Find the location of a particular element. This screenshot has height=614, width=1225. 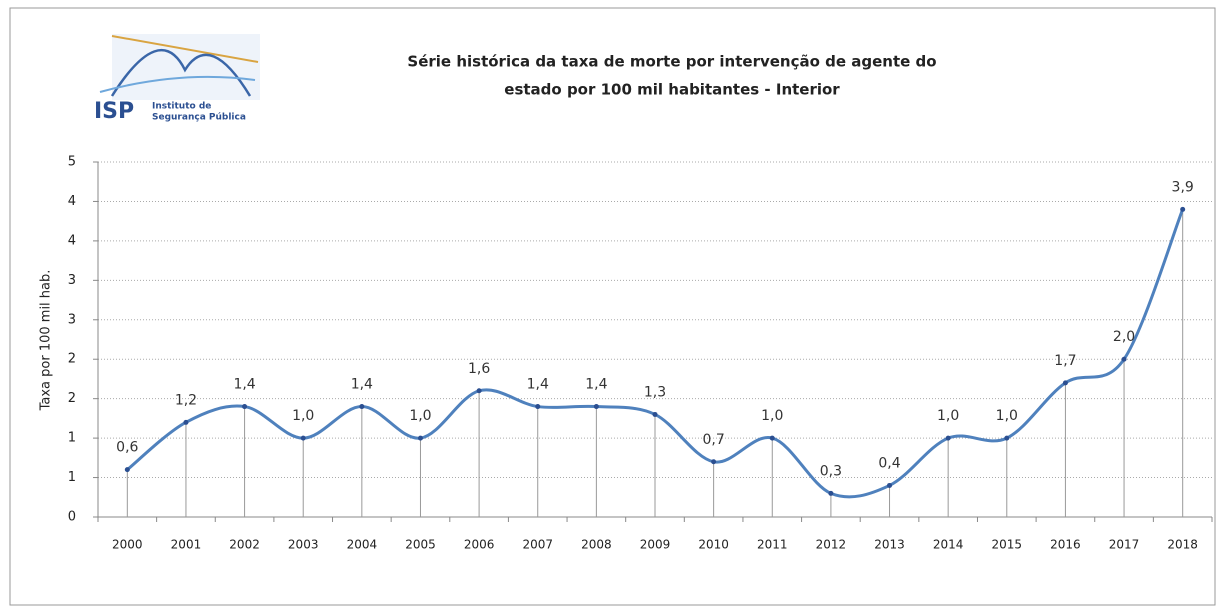

logo: ISP Instituto de Segurança Pública is located at coordinates (177, 79).